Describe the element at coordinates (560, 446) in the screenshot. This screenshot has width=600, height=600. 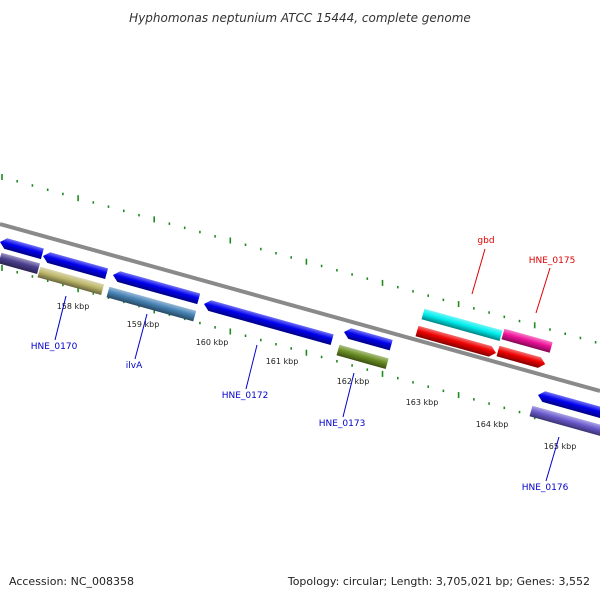
I see `tick-label: 165 kbp` at that location.